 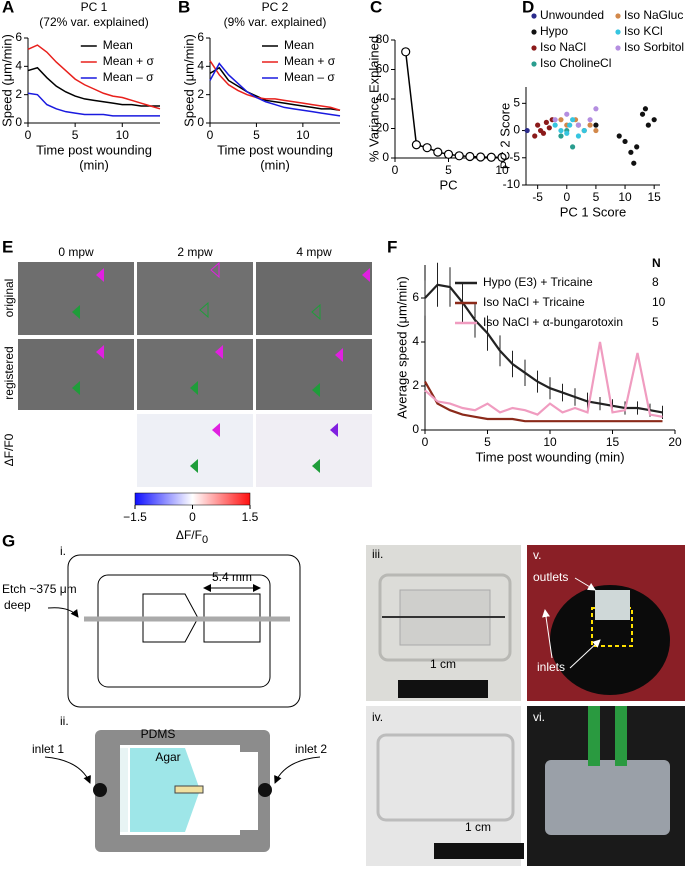 I want to click on colorbar-label-main: ΔF/F, so click(x=189, y=535).